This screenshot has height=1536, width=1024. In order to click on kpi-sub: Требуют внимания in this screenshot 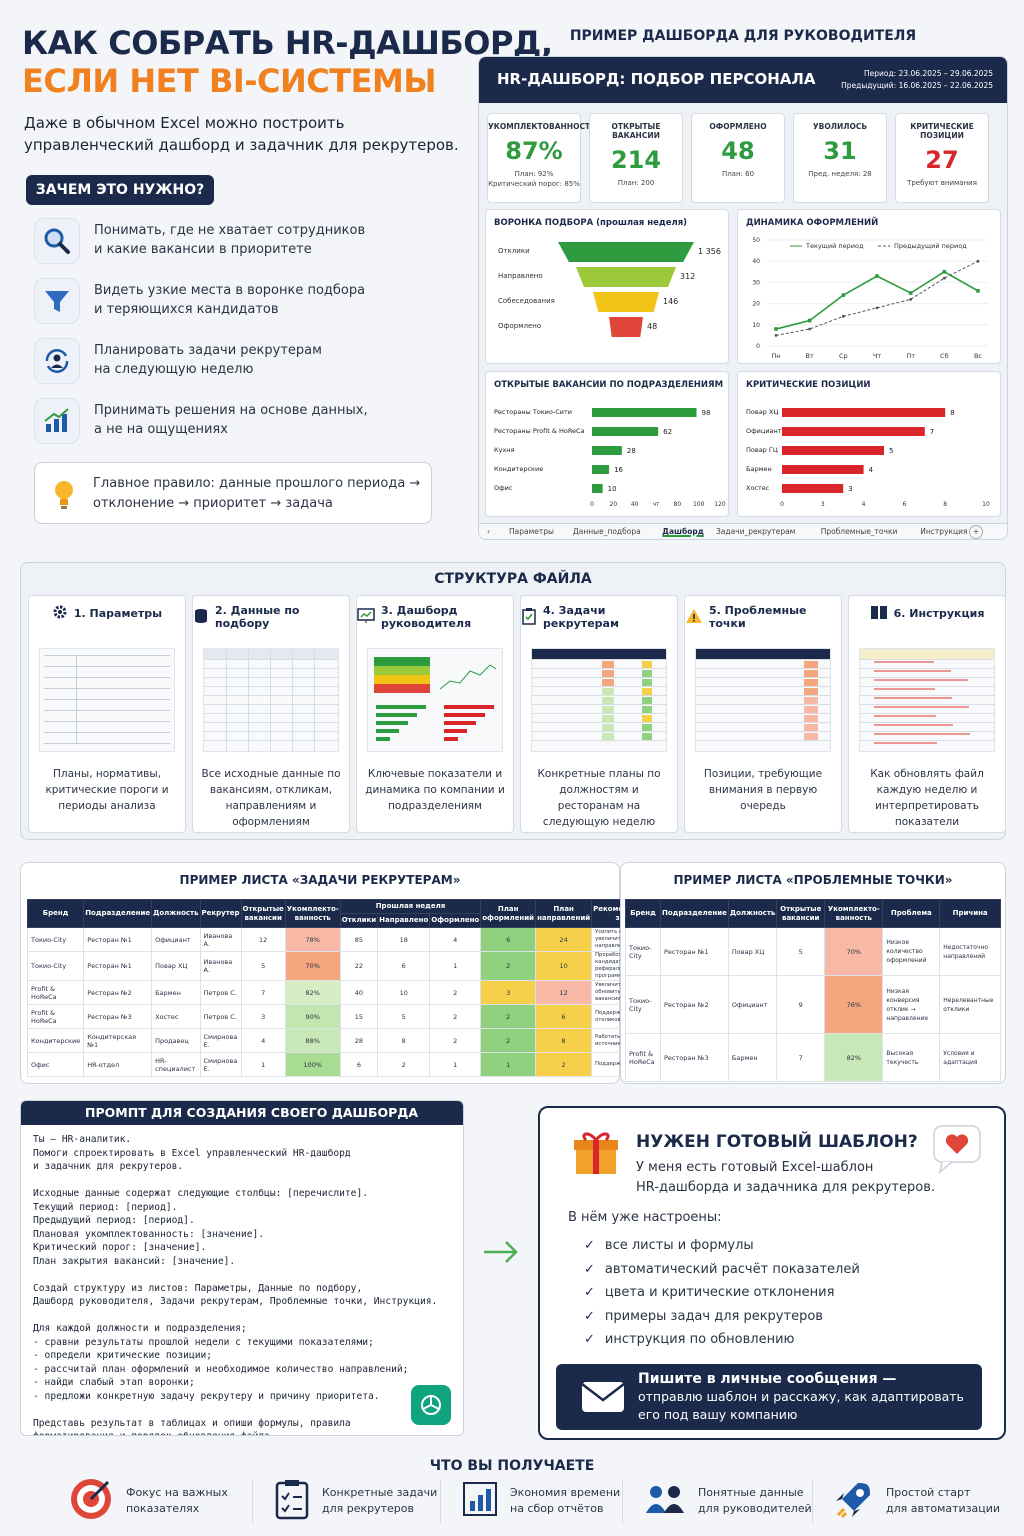, I will do `click(942, 183)`.